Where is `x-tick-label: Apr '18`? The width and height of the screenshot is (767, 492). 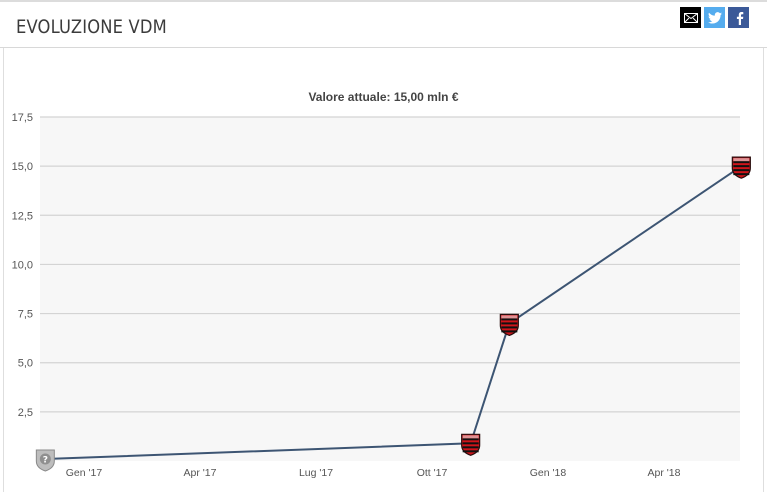 x-tick-label: Apr '18 is located at coordinates (664, 473).